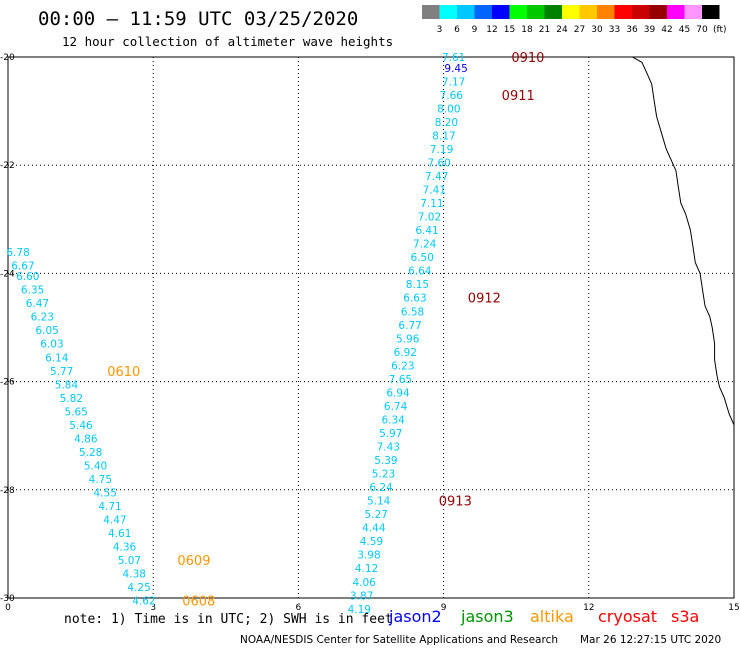 The width and height of the screenshot is (740, 650). What do you see at coordinates (597, 30) in the screenshot?
I see `colorbar-tick-label: 30` at bounding box center [597, 30].